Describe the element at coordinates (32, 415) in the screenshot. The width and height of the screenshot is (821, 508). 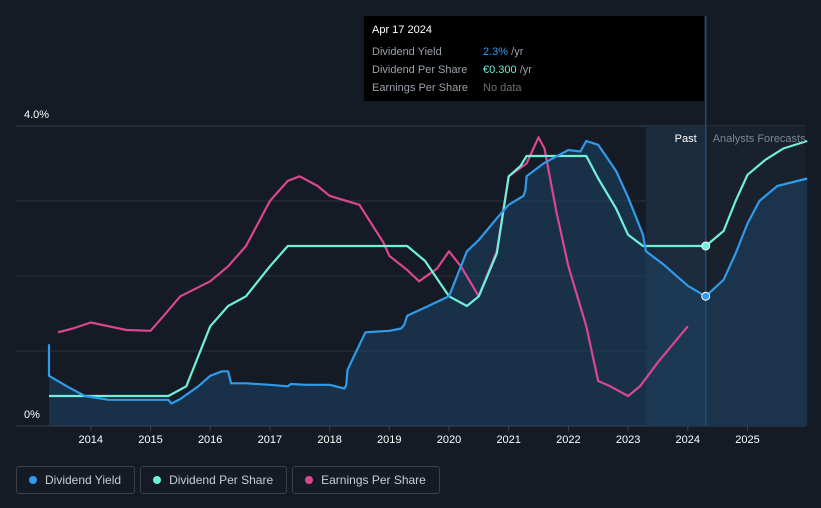
I see `y-tick-label-bottom: 0%` at that location.